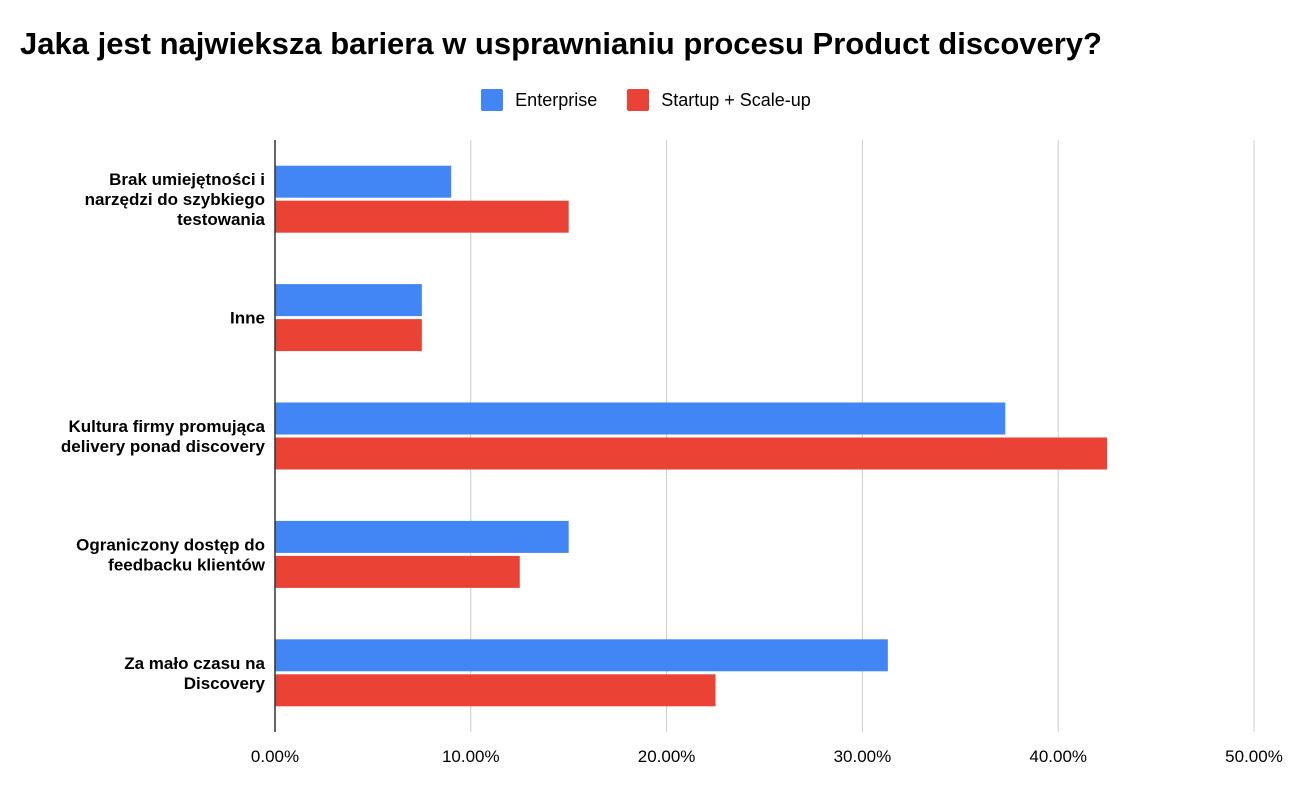 Image resolution: width=1292 pixels, height=787 pixels. I want to click on legend-swatch-enterprise, so click(492, 100).